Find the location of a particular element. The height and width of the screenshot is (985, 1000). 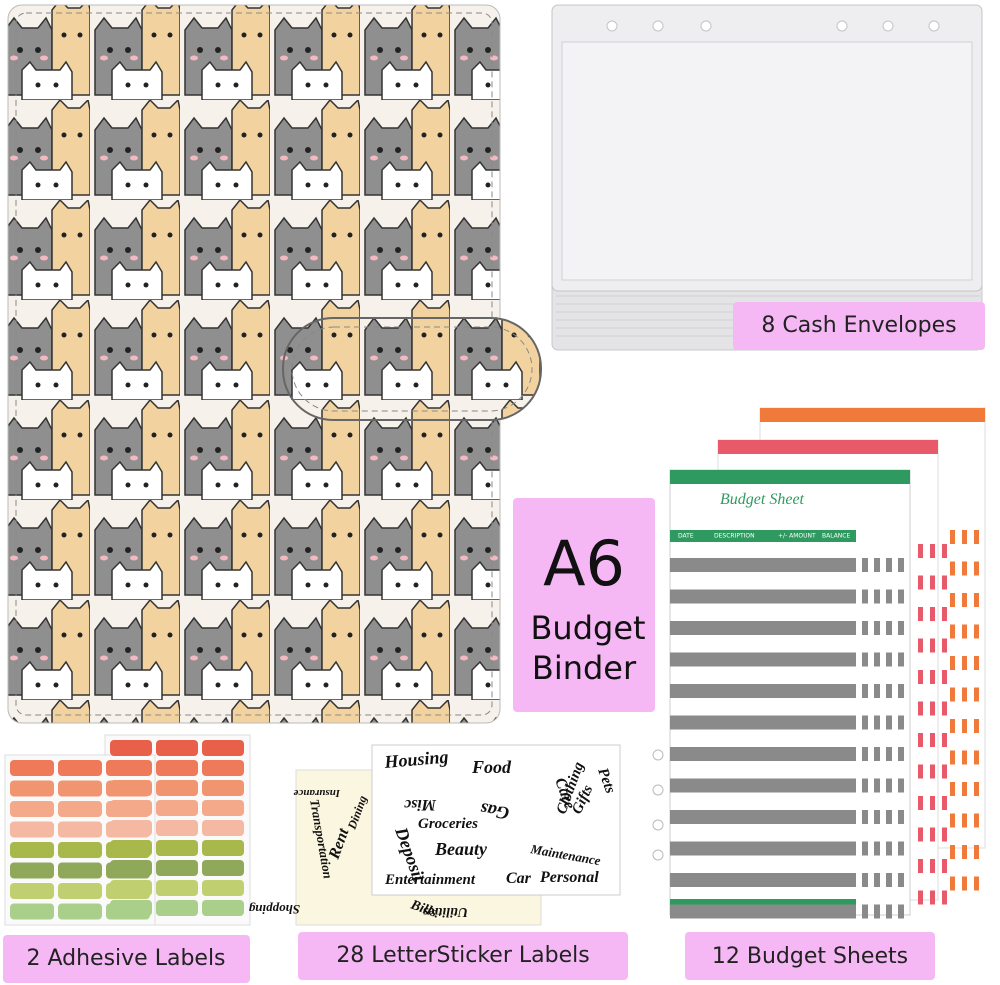

sticker-word: Insurance is located at coordinates (317, 793).